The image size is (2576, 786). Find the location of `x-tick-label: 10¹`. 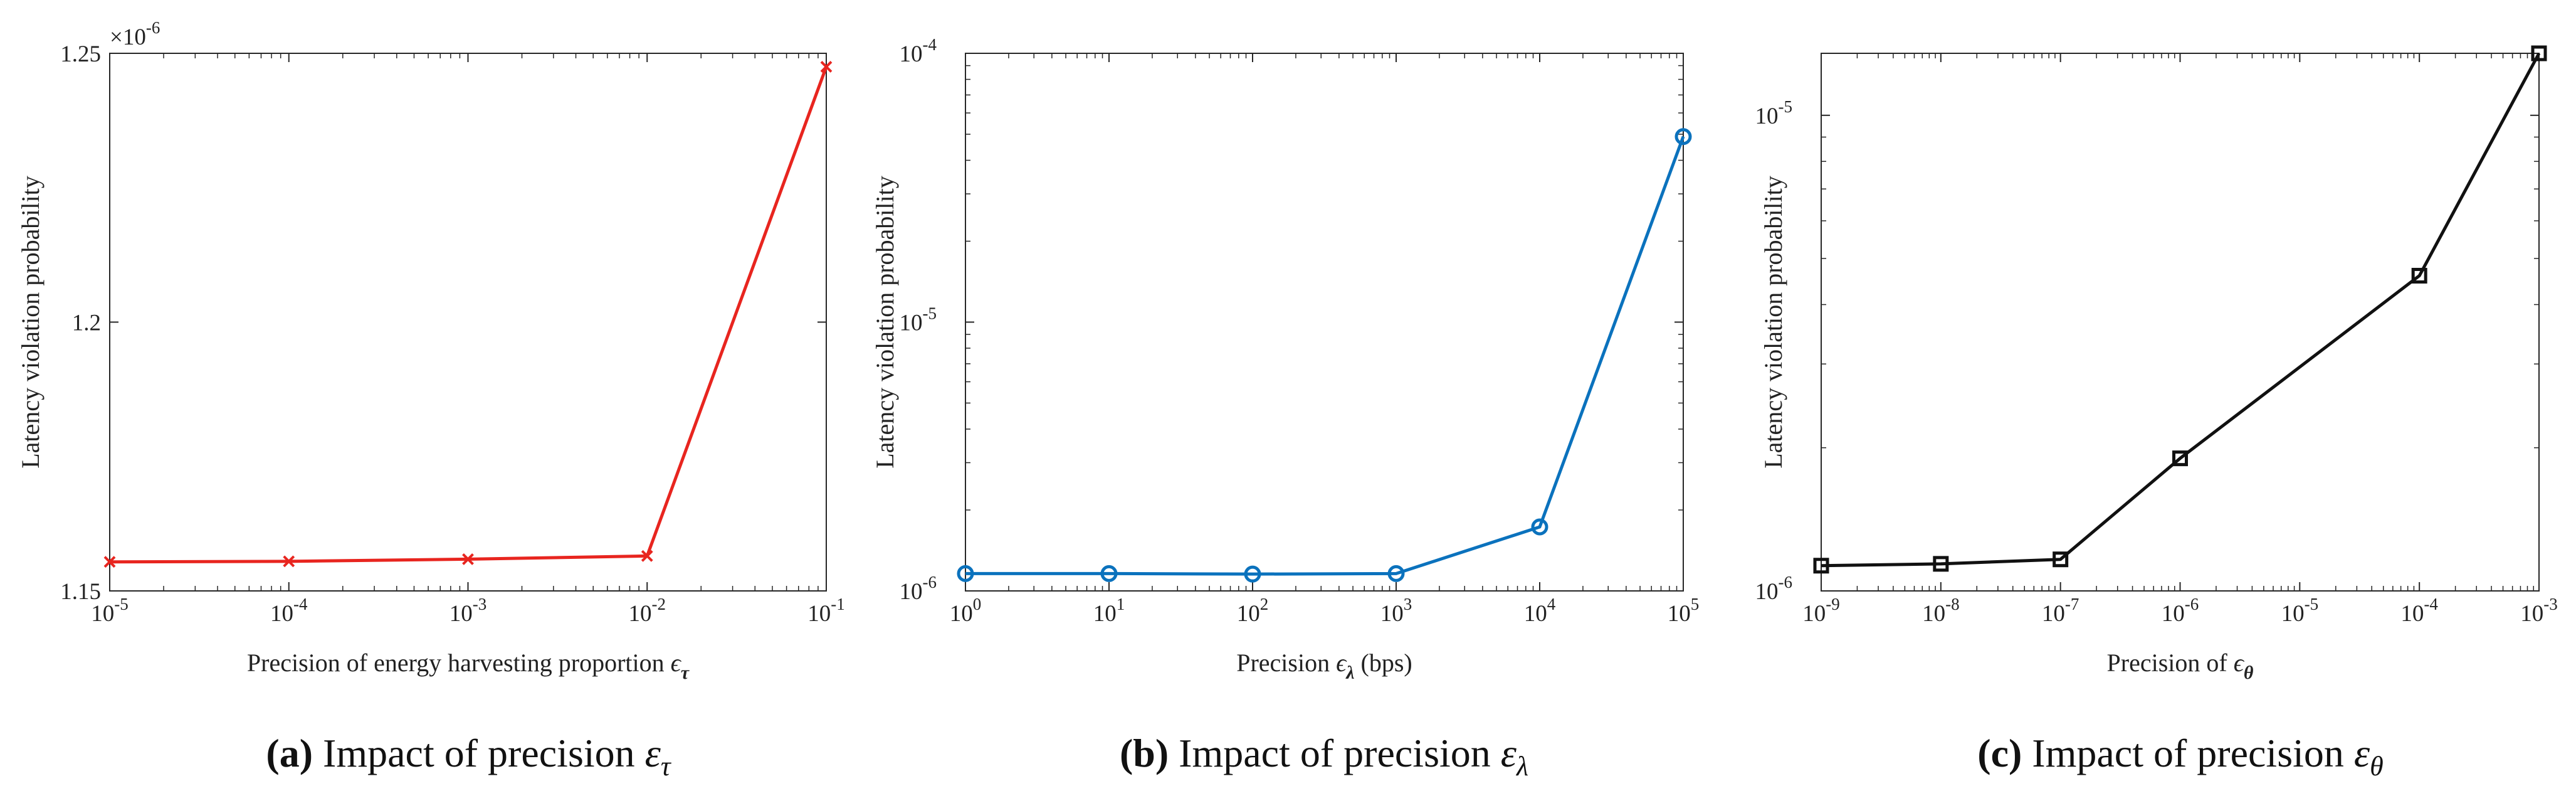

x-tick-label: 10¹ is located at coordinates (1109, 611).